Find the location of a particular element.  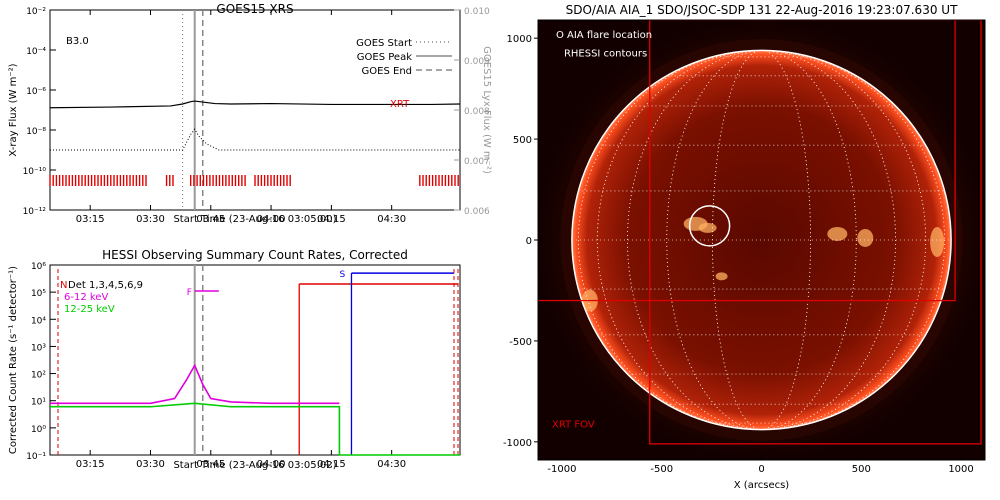

aia-x-tick-label: 1000 is located at coordinates (960, 469).